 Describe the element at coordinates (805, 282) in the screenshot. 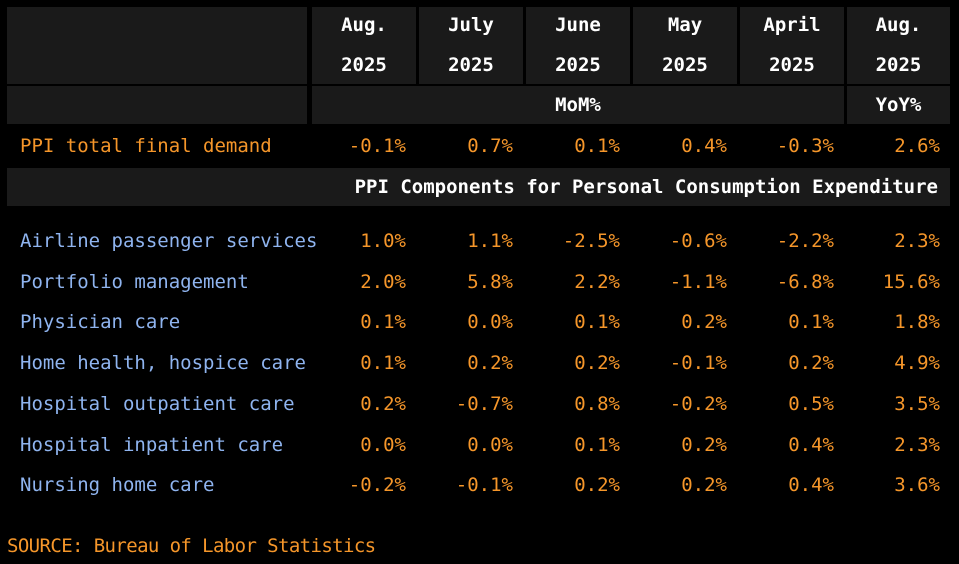

I see `component-row-value: -6.8%` at that location.